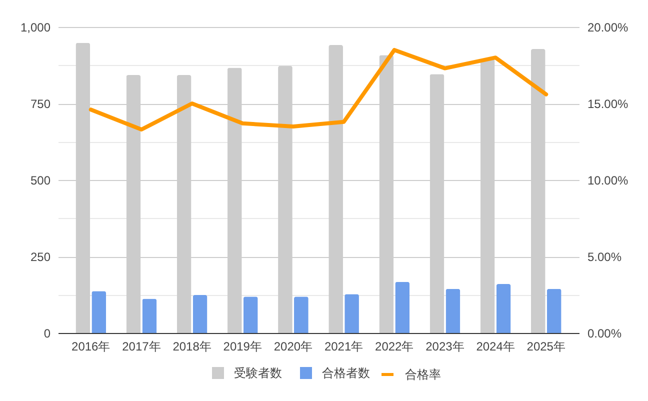 The height and width of the screenshot is (401, 648). Describe the element at coordinates (394, 347) in the screenshot. I see `x-tick-label: 2022年` at that location.